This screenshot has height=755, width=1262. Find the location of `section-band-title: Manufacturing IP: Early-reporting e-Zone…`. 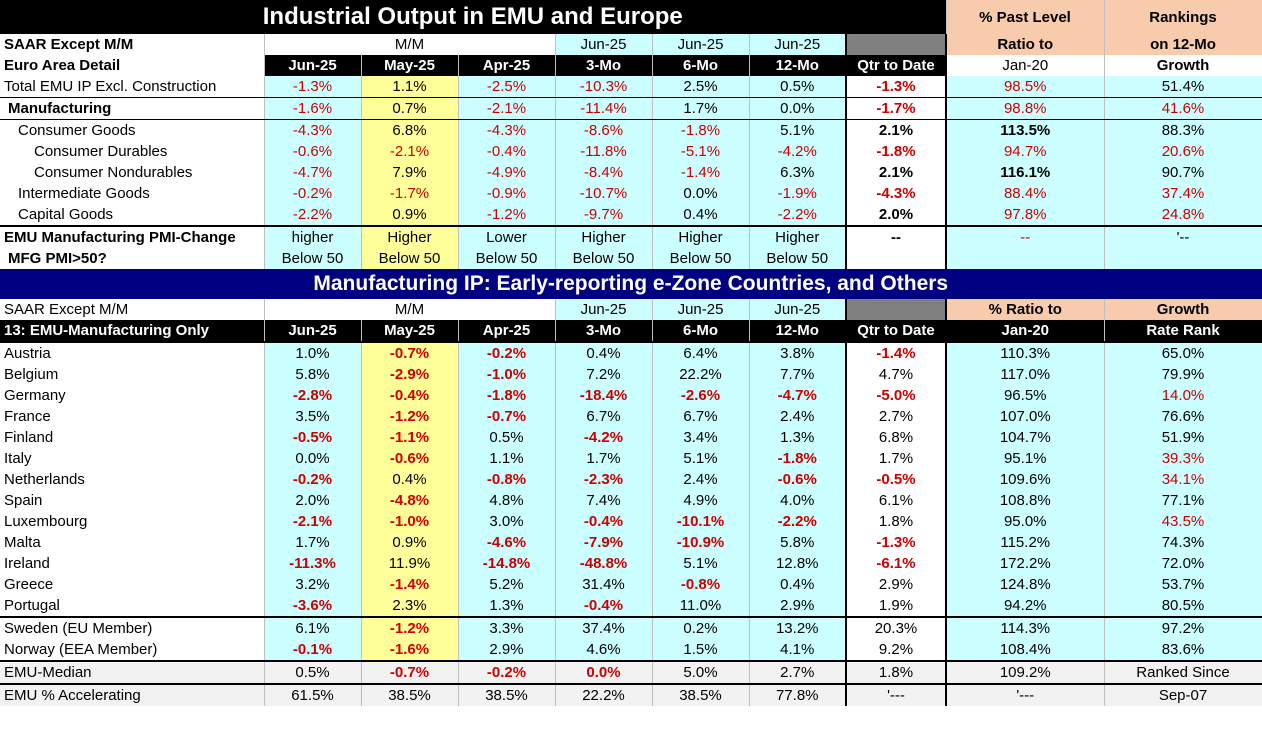

section-band-title: Manufacturing IP: Early-reporting e-Zone… is located at coordinates (631, 284).